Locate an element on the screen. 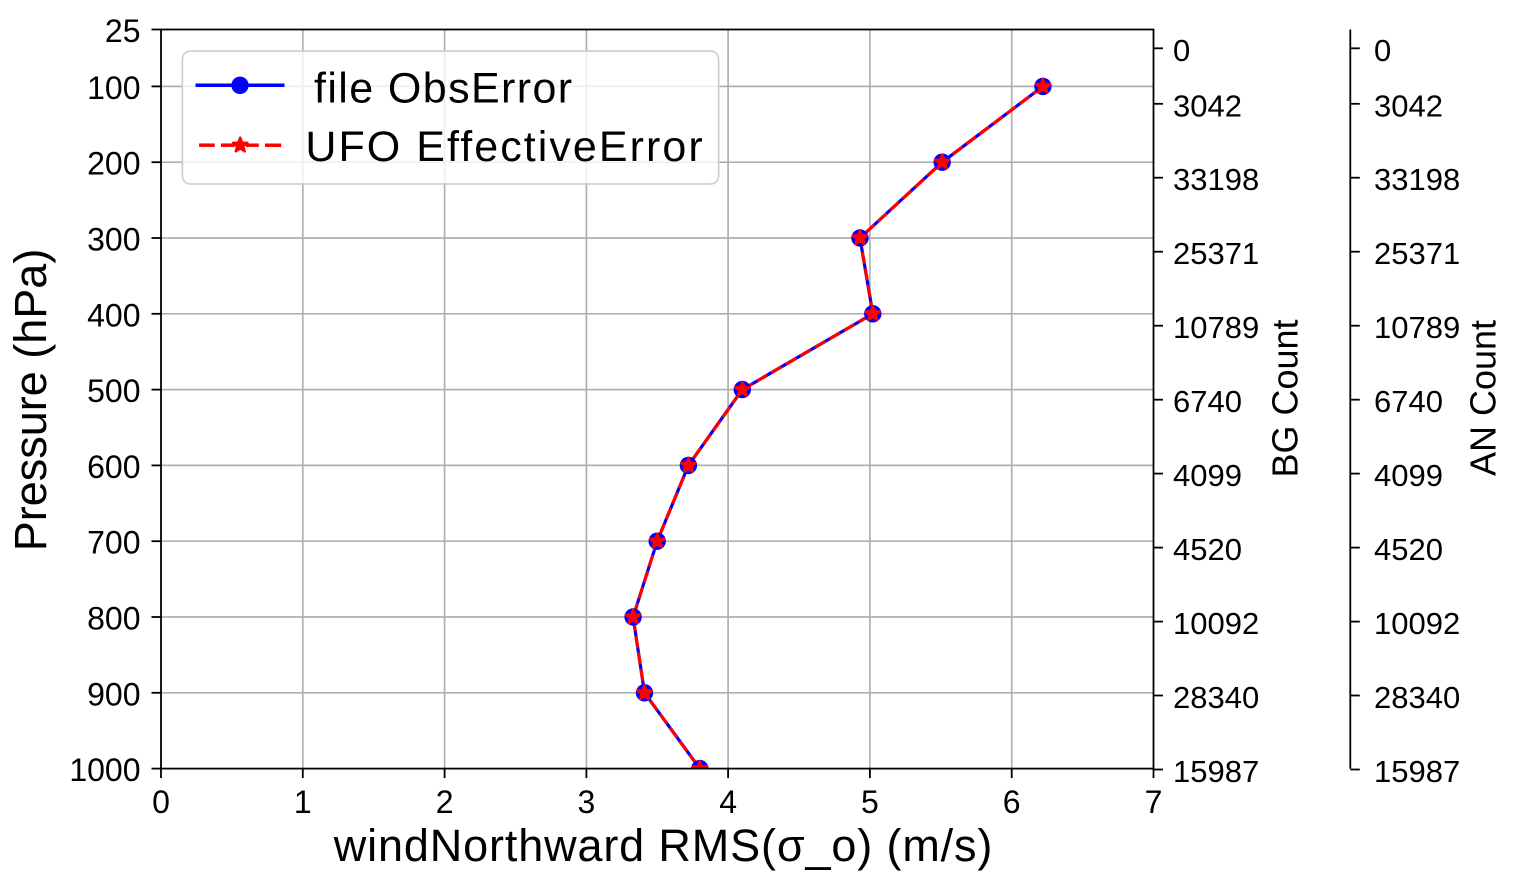  svg-text: 700 is located at coordinates (113, 543).